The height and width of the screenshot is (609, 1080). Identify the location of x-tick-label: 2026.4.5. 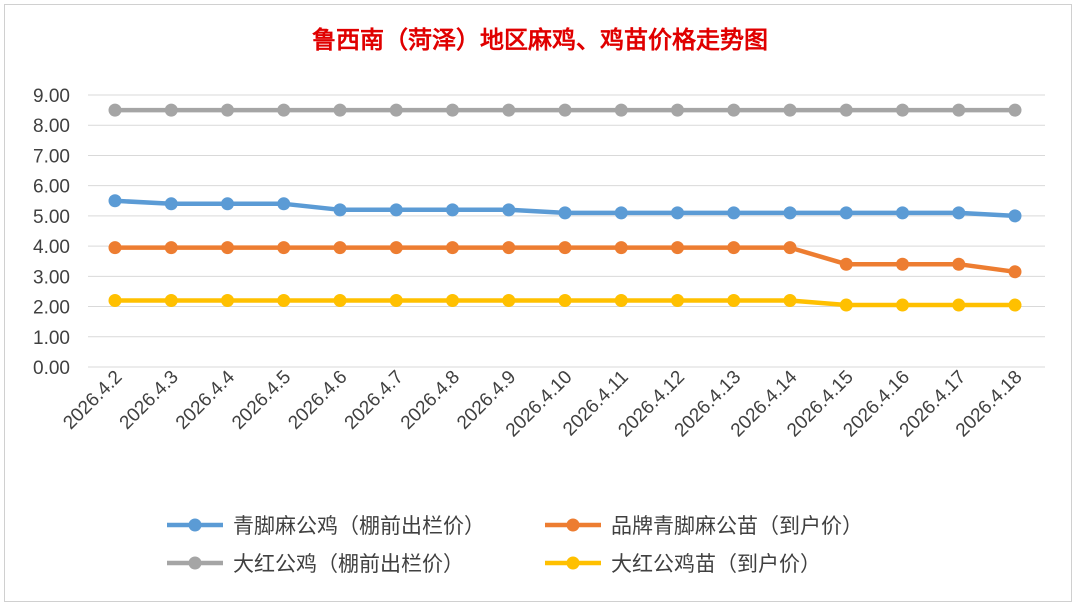
(261, 400).